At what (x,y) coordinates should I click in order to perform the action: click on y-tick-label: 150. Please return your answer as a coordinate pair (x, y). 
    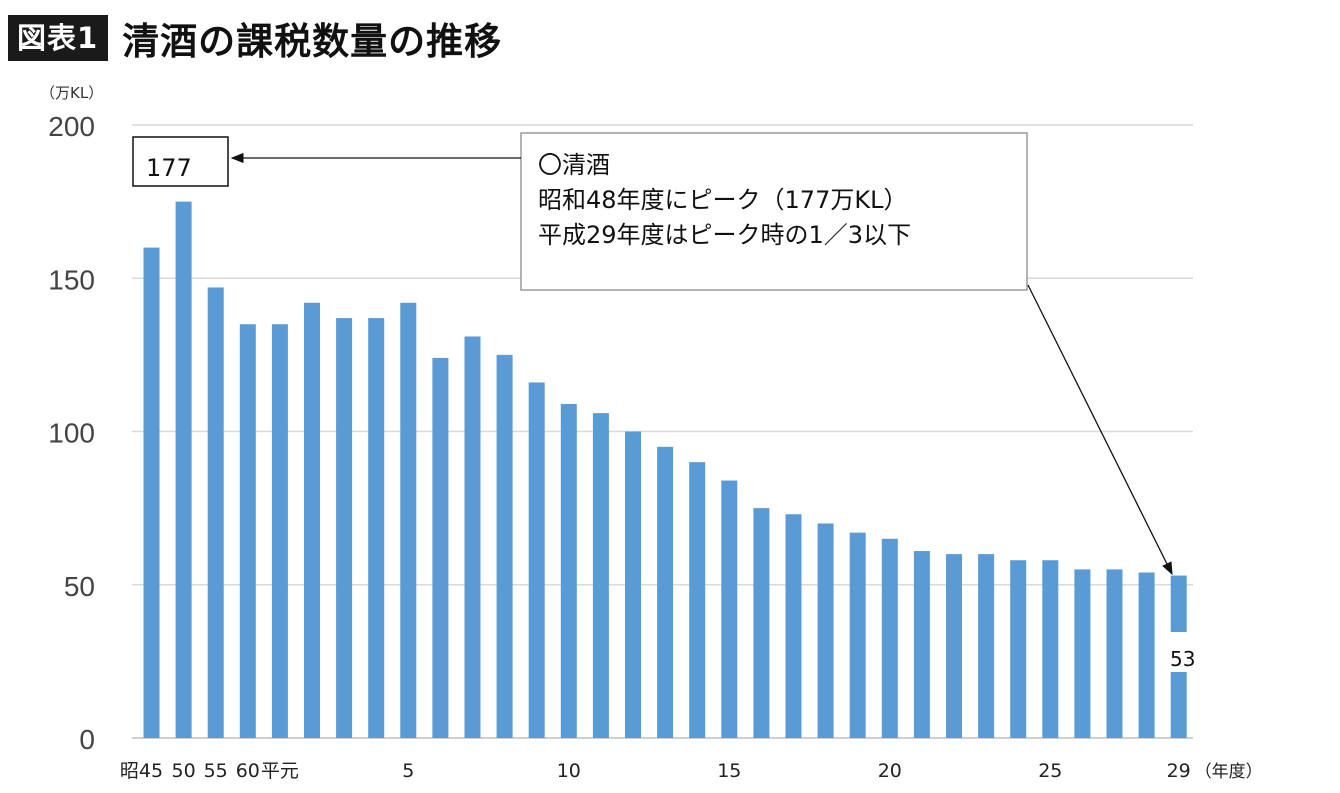
    Looking at the image, I should click on (71, 279).